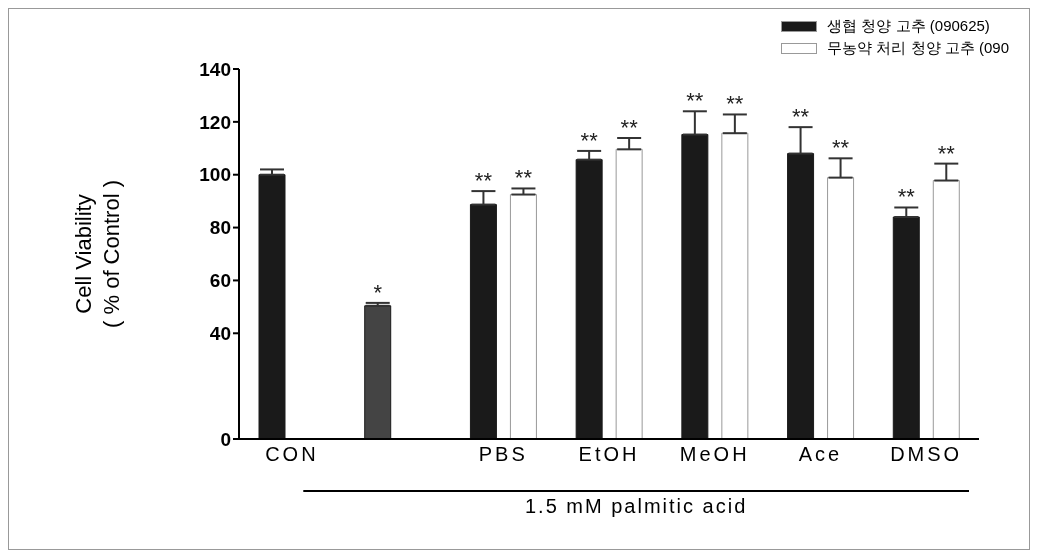 This screenshot has height=560, width=1043. I want to click on x-tick-label: DMSO, so click(926, 454).